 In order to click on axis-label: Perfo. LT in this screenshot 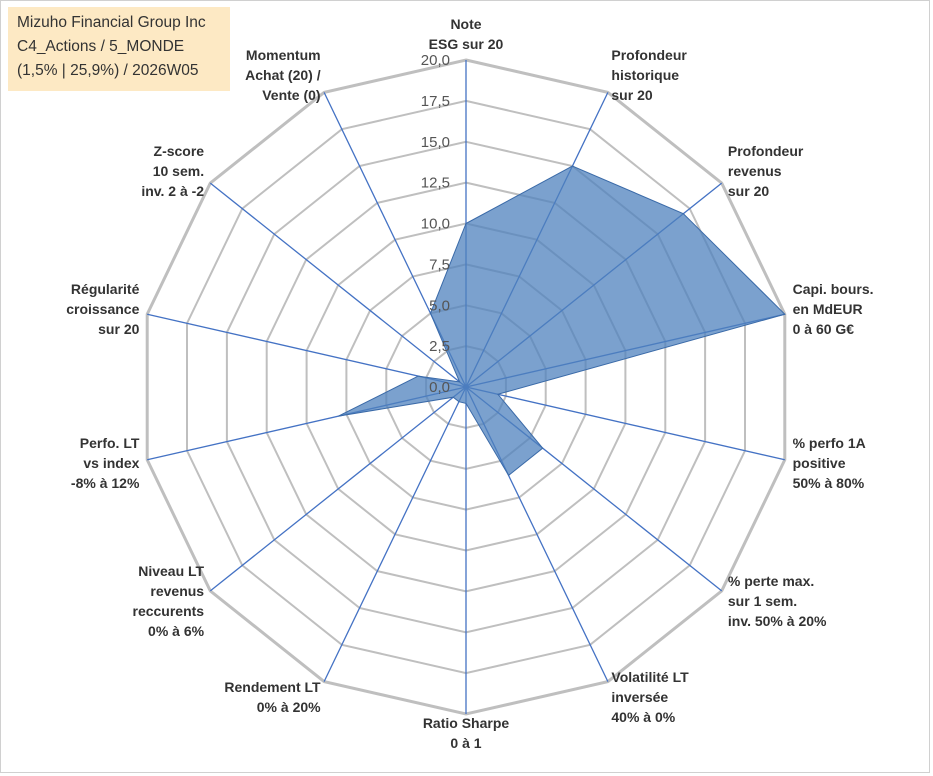, I will do `click(110, 443)`.